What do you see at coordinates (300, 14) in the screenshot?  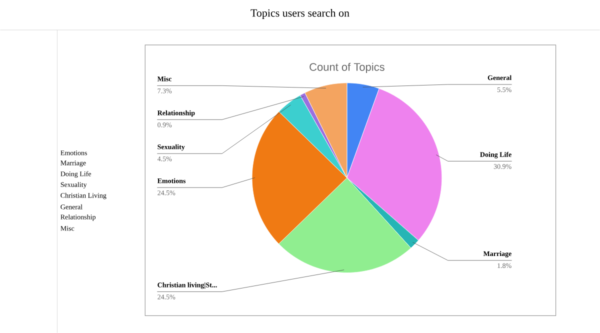 I see `chart-title: Topics users search on` at bounding box center [300, 14].